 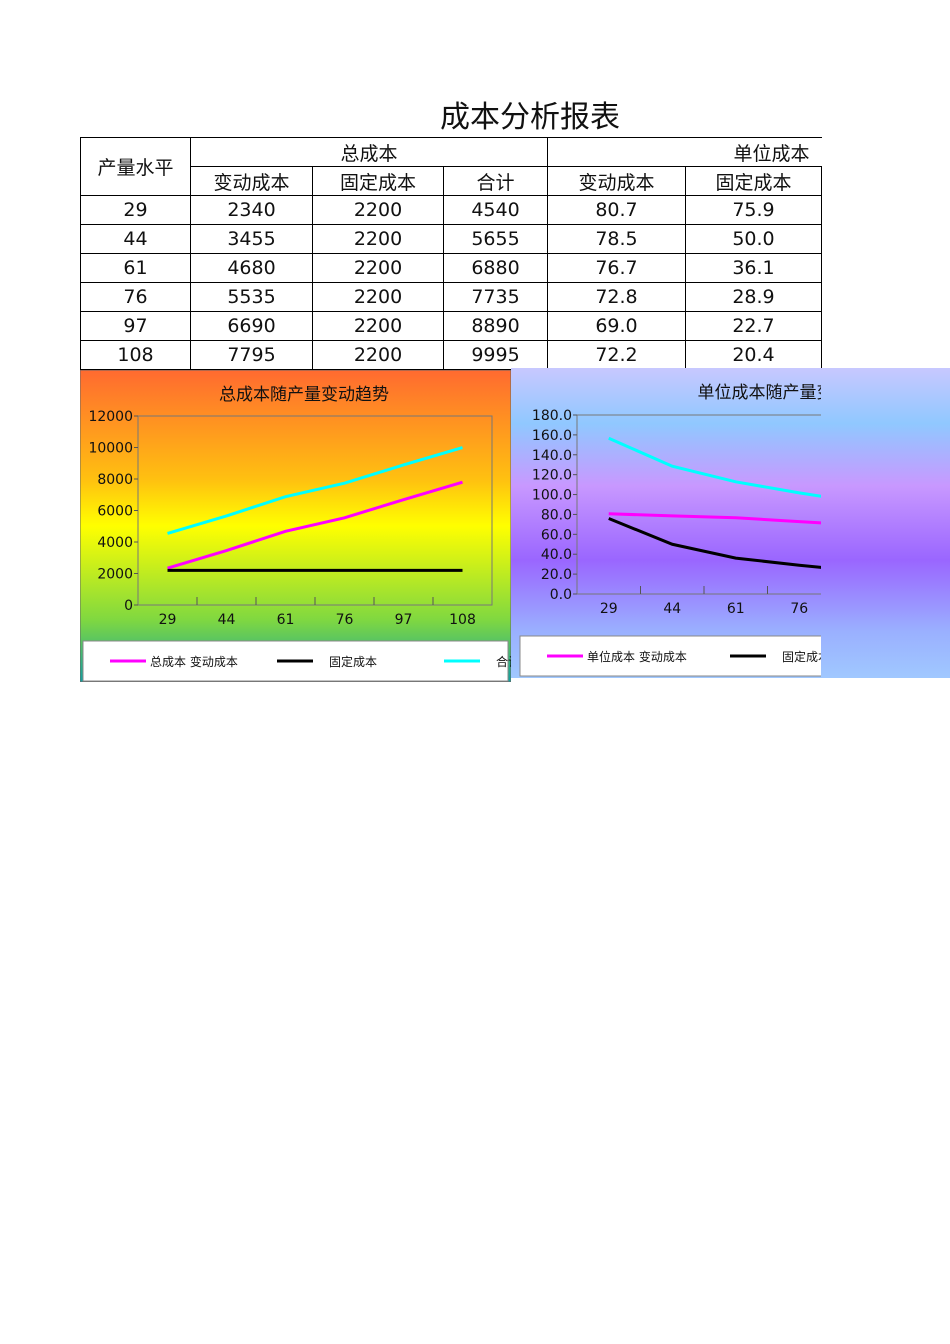 I want to click on table-cell: 6690, so click(x=251, y=326).